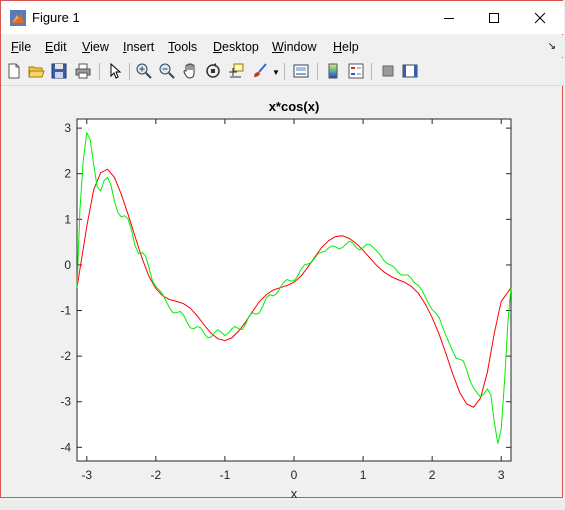 The height and width of the screenshot is (510, 565). What do you see at coordinates (301, 71) in the screenshot?
I see `link-plot-icon` at bounding box center [301, 71].